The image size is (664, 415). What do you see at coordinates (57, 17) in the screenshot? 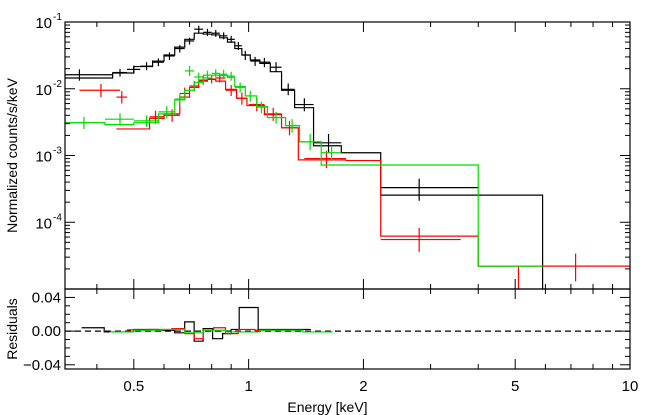
I see `y-tick-label-exponent: -1` at bounding box center [57, 17].